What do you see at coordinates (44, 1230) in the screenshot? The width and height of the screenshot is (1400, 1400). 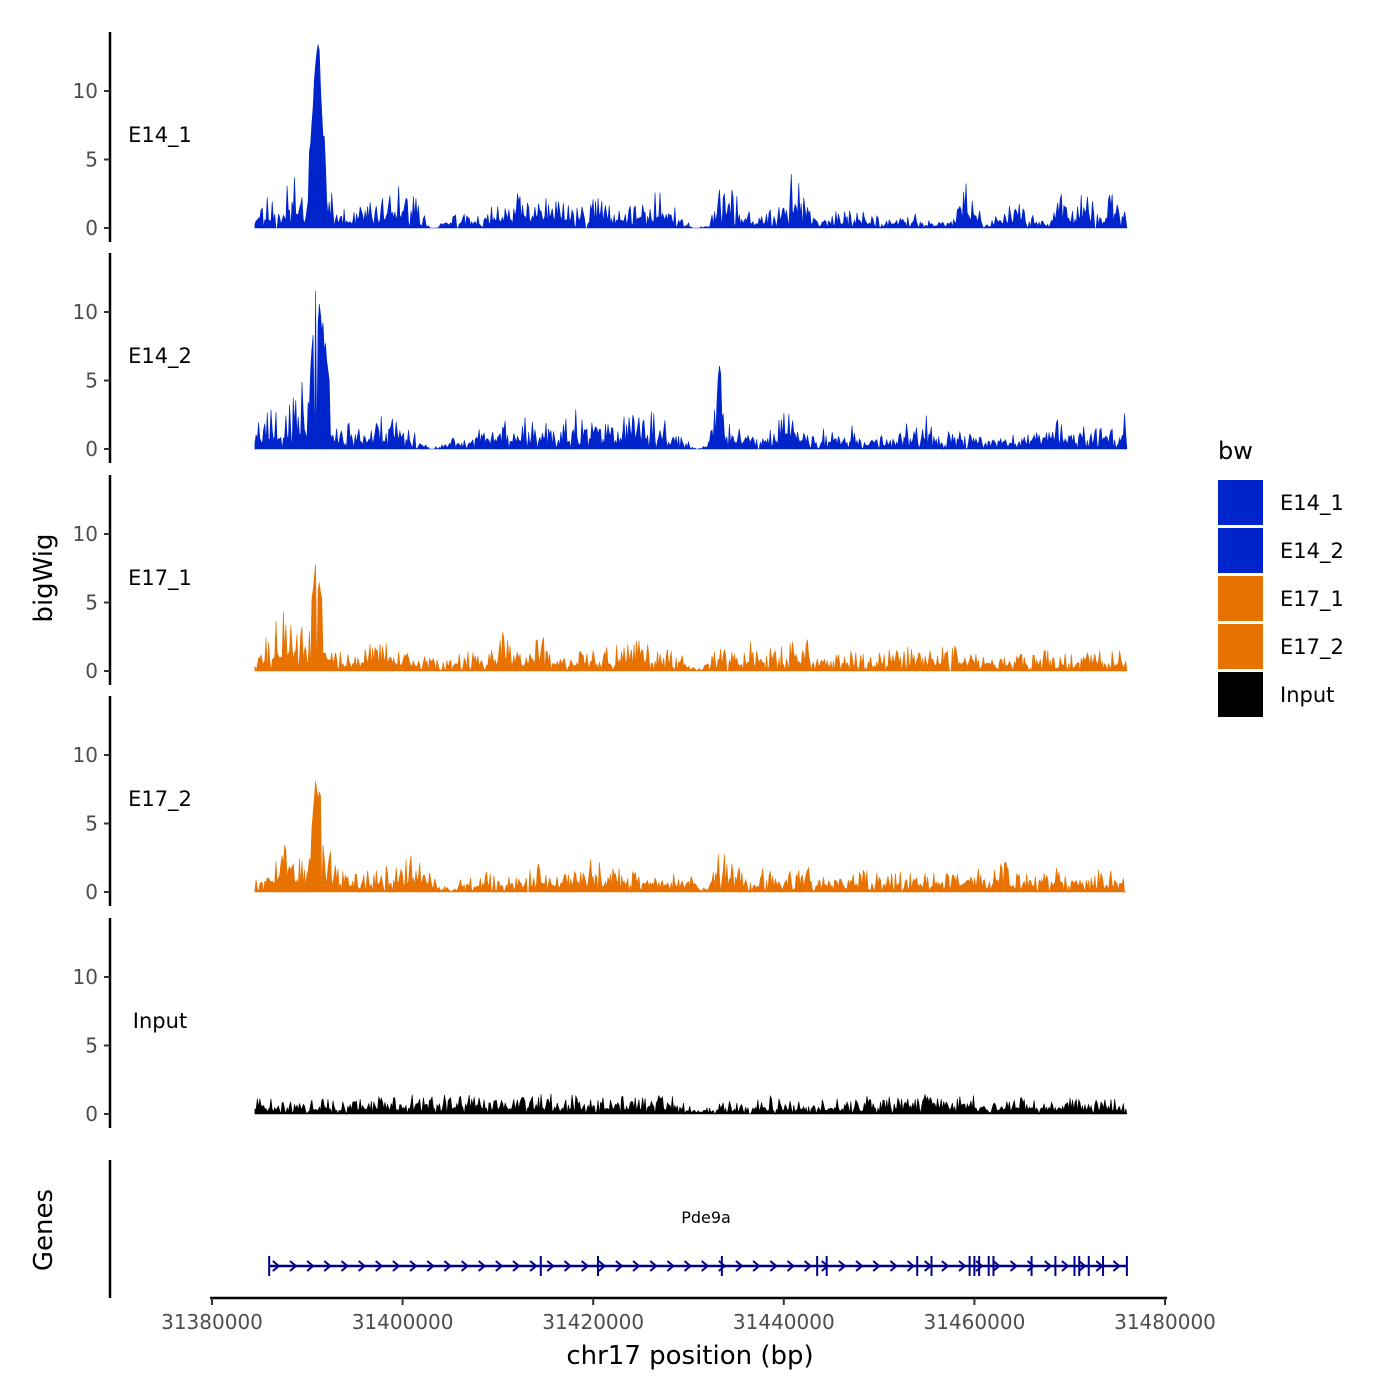 I see `genes-track-title: Genes` at bounding box center [44, 1230].